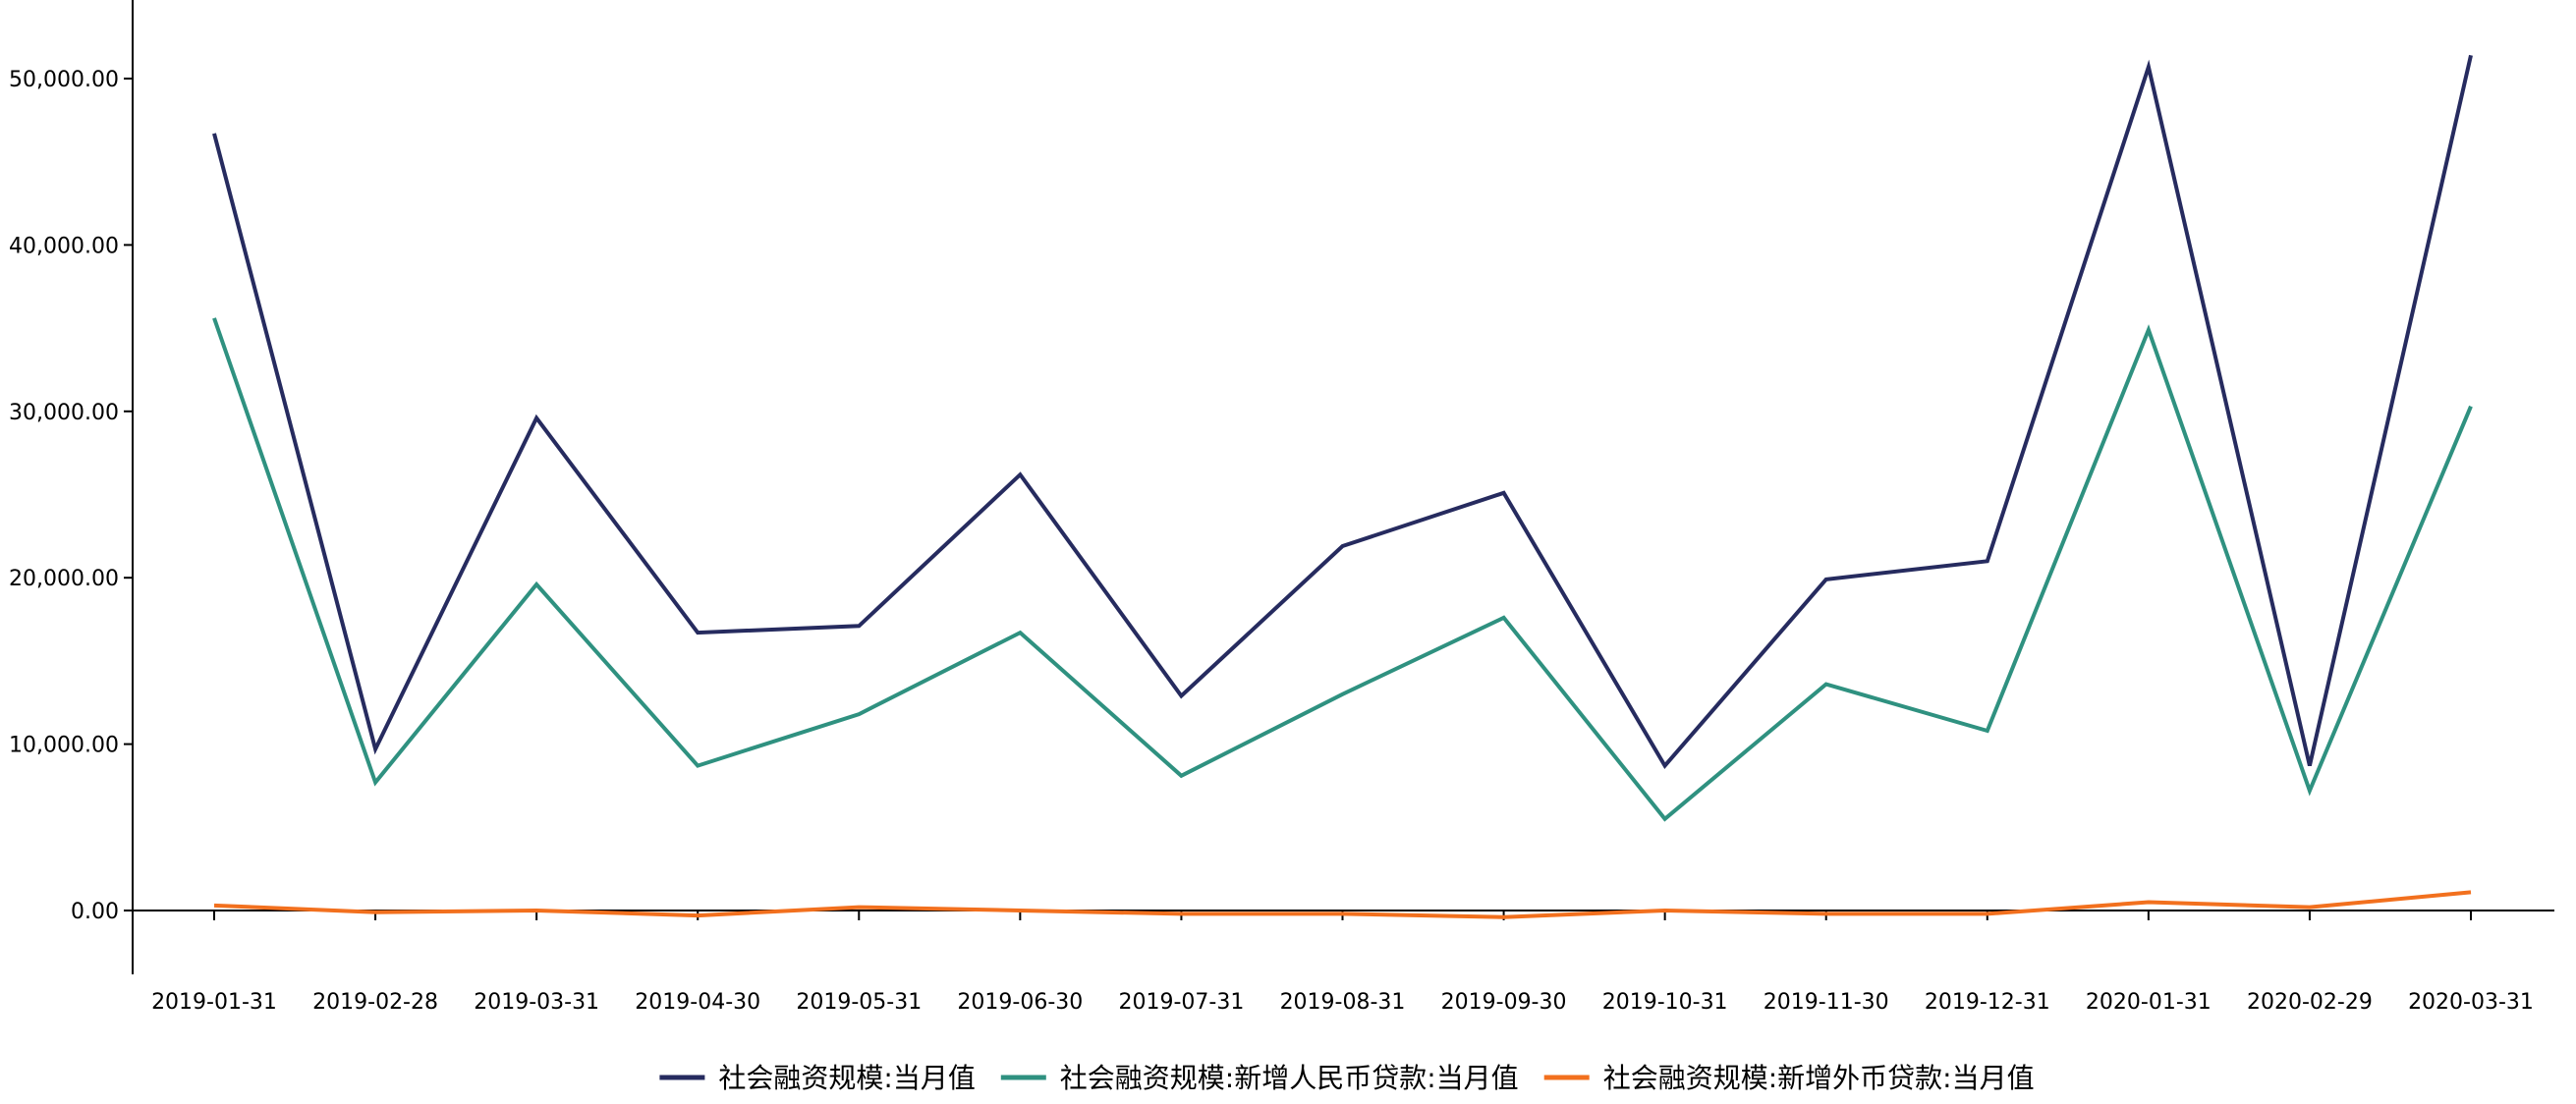 This screenshot has width=2576, height=1104. What do you see at coordinates (859, 1002) in the screenshot?
I see `x-tick-label: 2019-05-31` at bounding box center [859, 1002].